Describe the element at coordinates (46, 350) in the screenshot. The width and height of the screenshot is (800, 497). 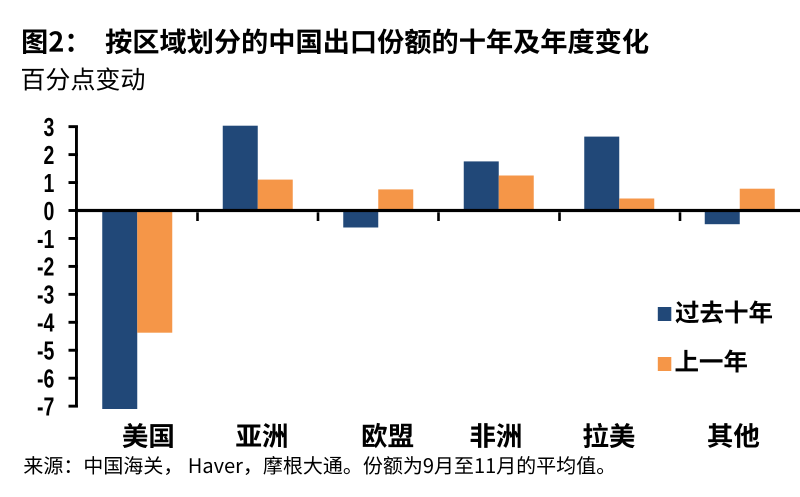
I see `svg-text: -5` at that location.